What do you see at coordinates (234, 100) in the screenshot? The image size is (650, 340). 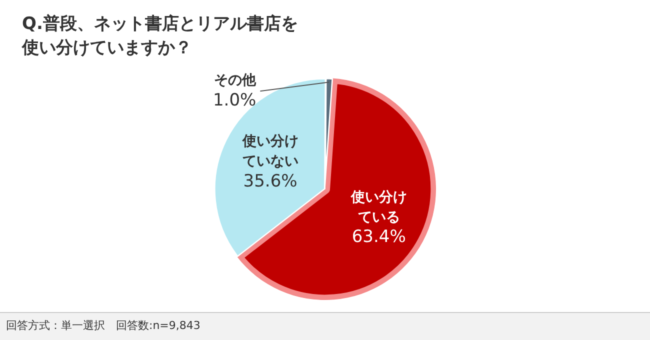 I see `data-label: 1.0%` at bounding box center [234, 100].